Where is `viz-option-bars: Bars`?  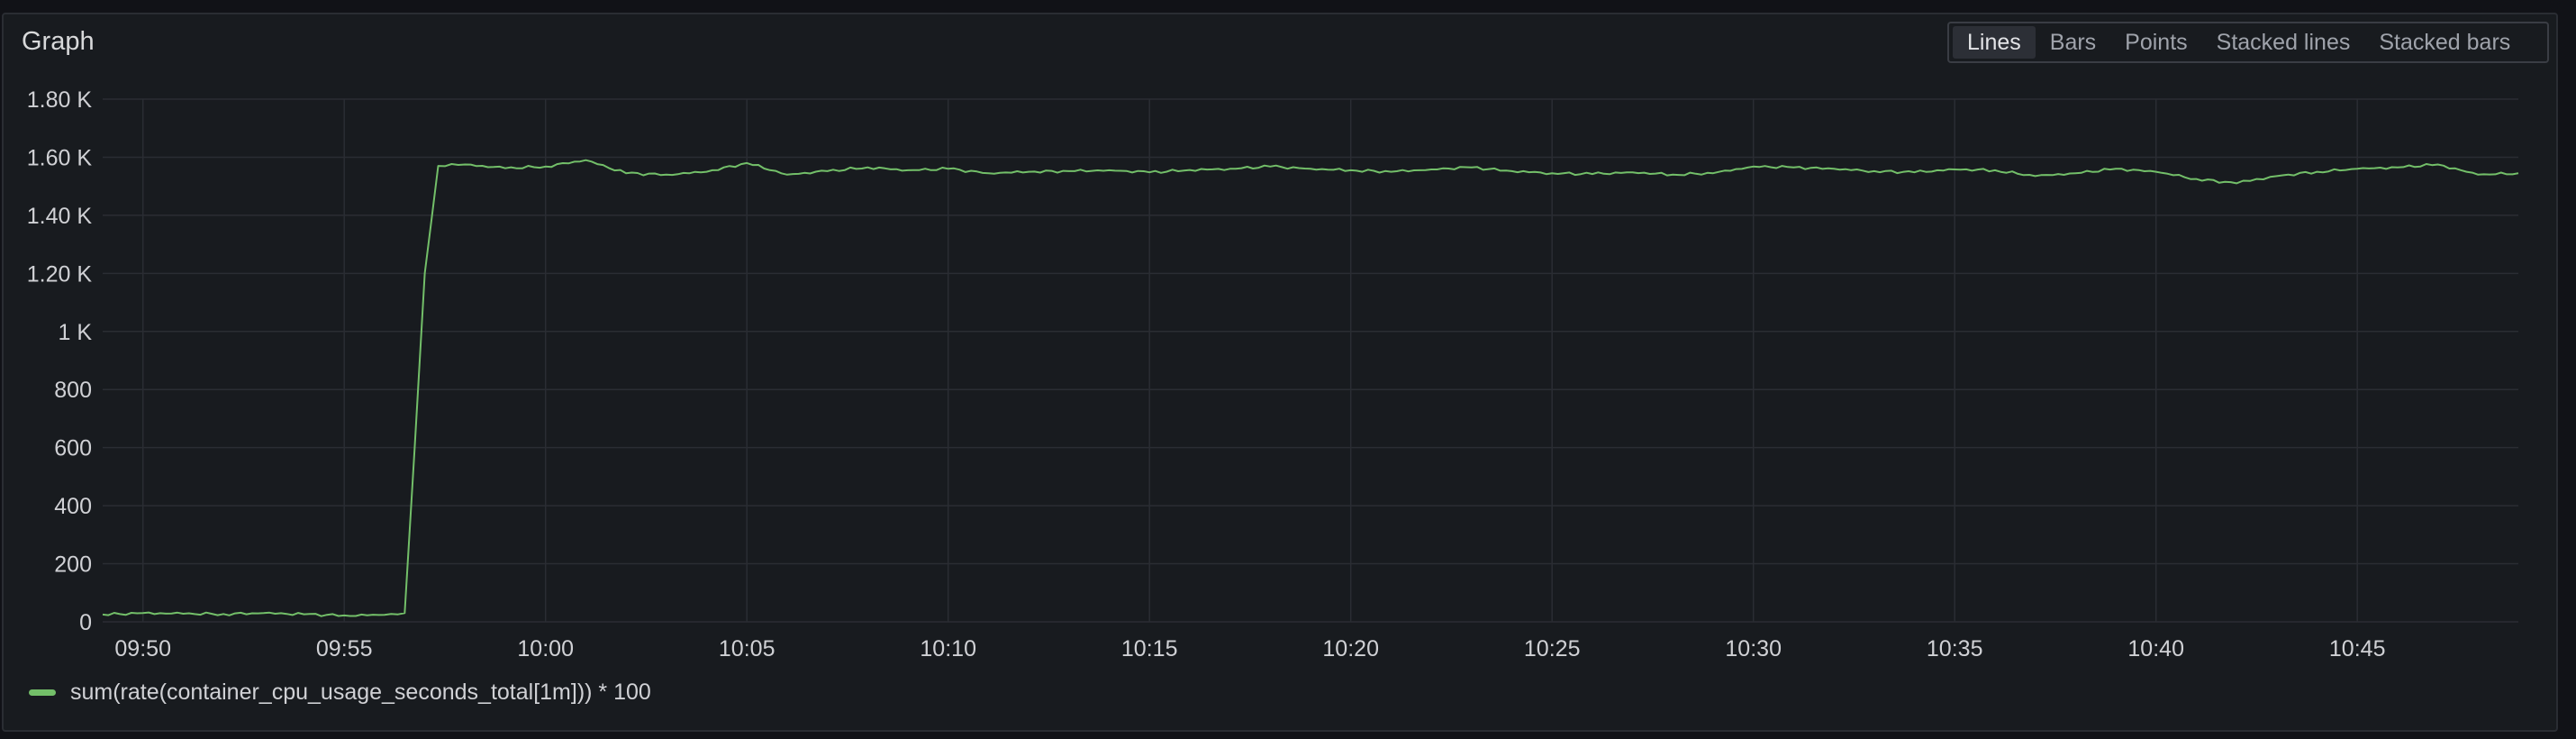 viz-option-bars: Bars is located at coordinates (2073, 43).